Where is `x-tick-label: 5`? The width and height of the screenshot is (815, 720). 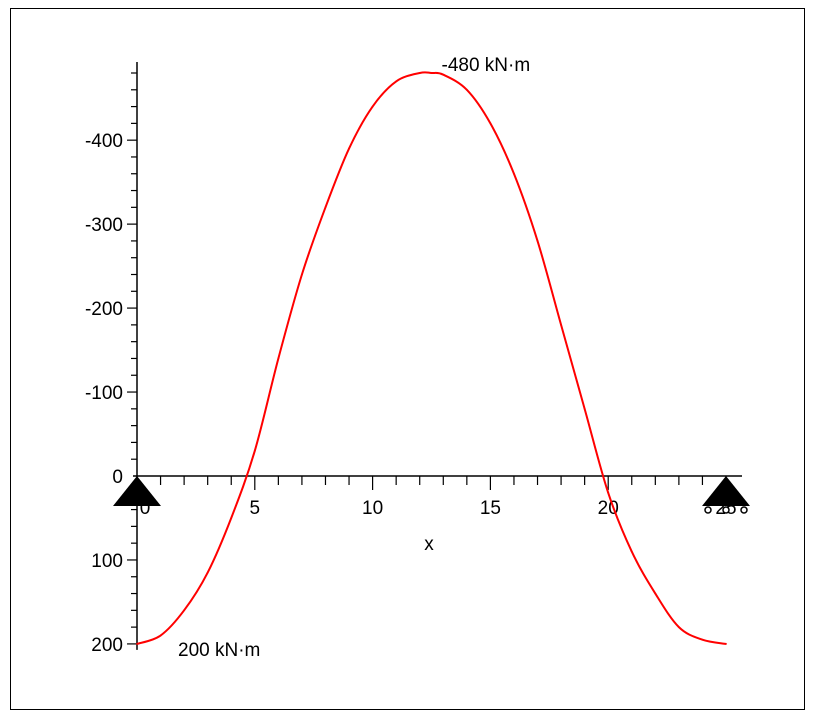 x-tick-label: 5 is located at coordinates (255, 508).